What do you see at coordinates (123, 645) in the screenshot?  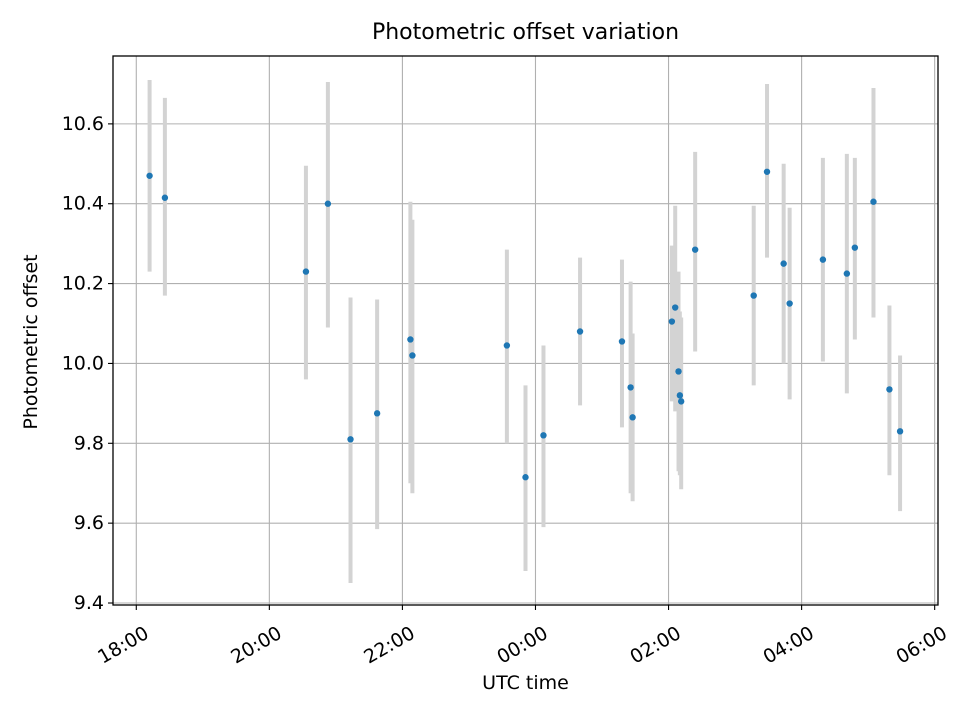 I see `x-tick-label: 18:00` at bounding box center [123, 645].